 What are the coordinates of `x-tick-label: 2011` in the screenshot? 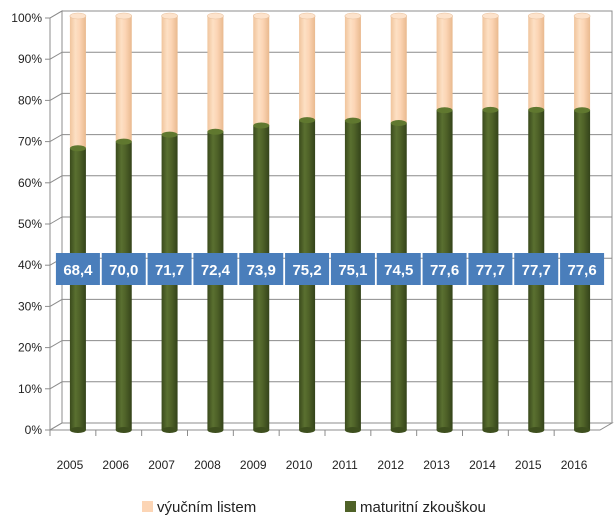 It's located at (345, 465).